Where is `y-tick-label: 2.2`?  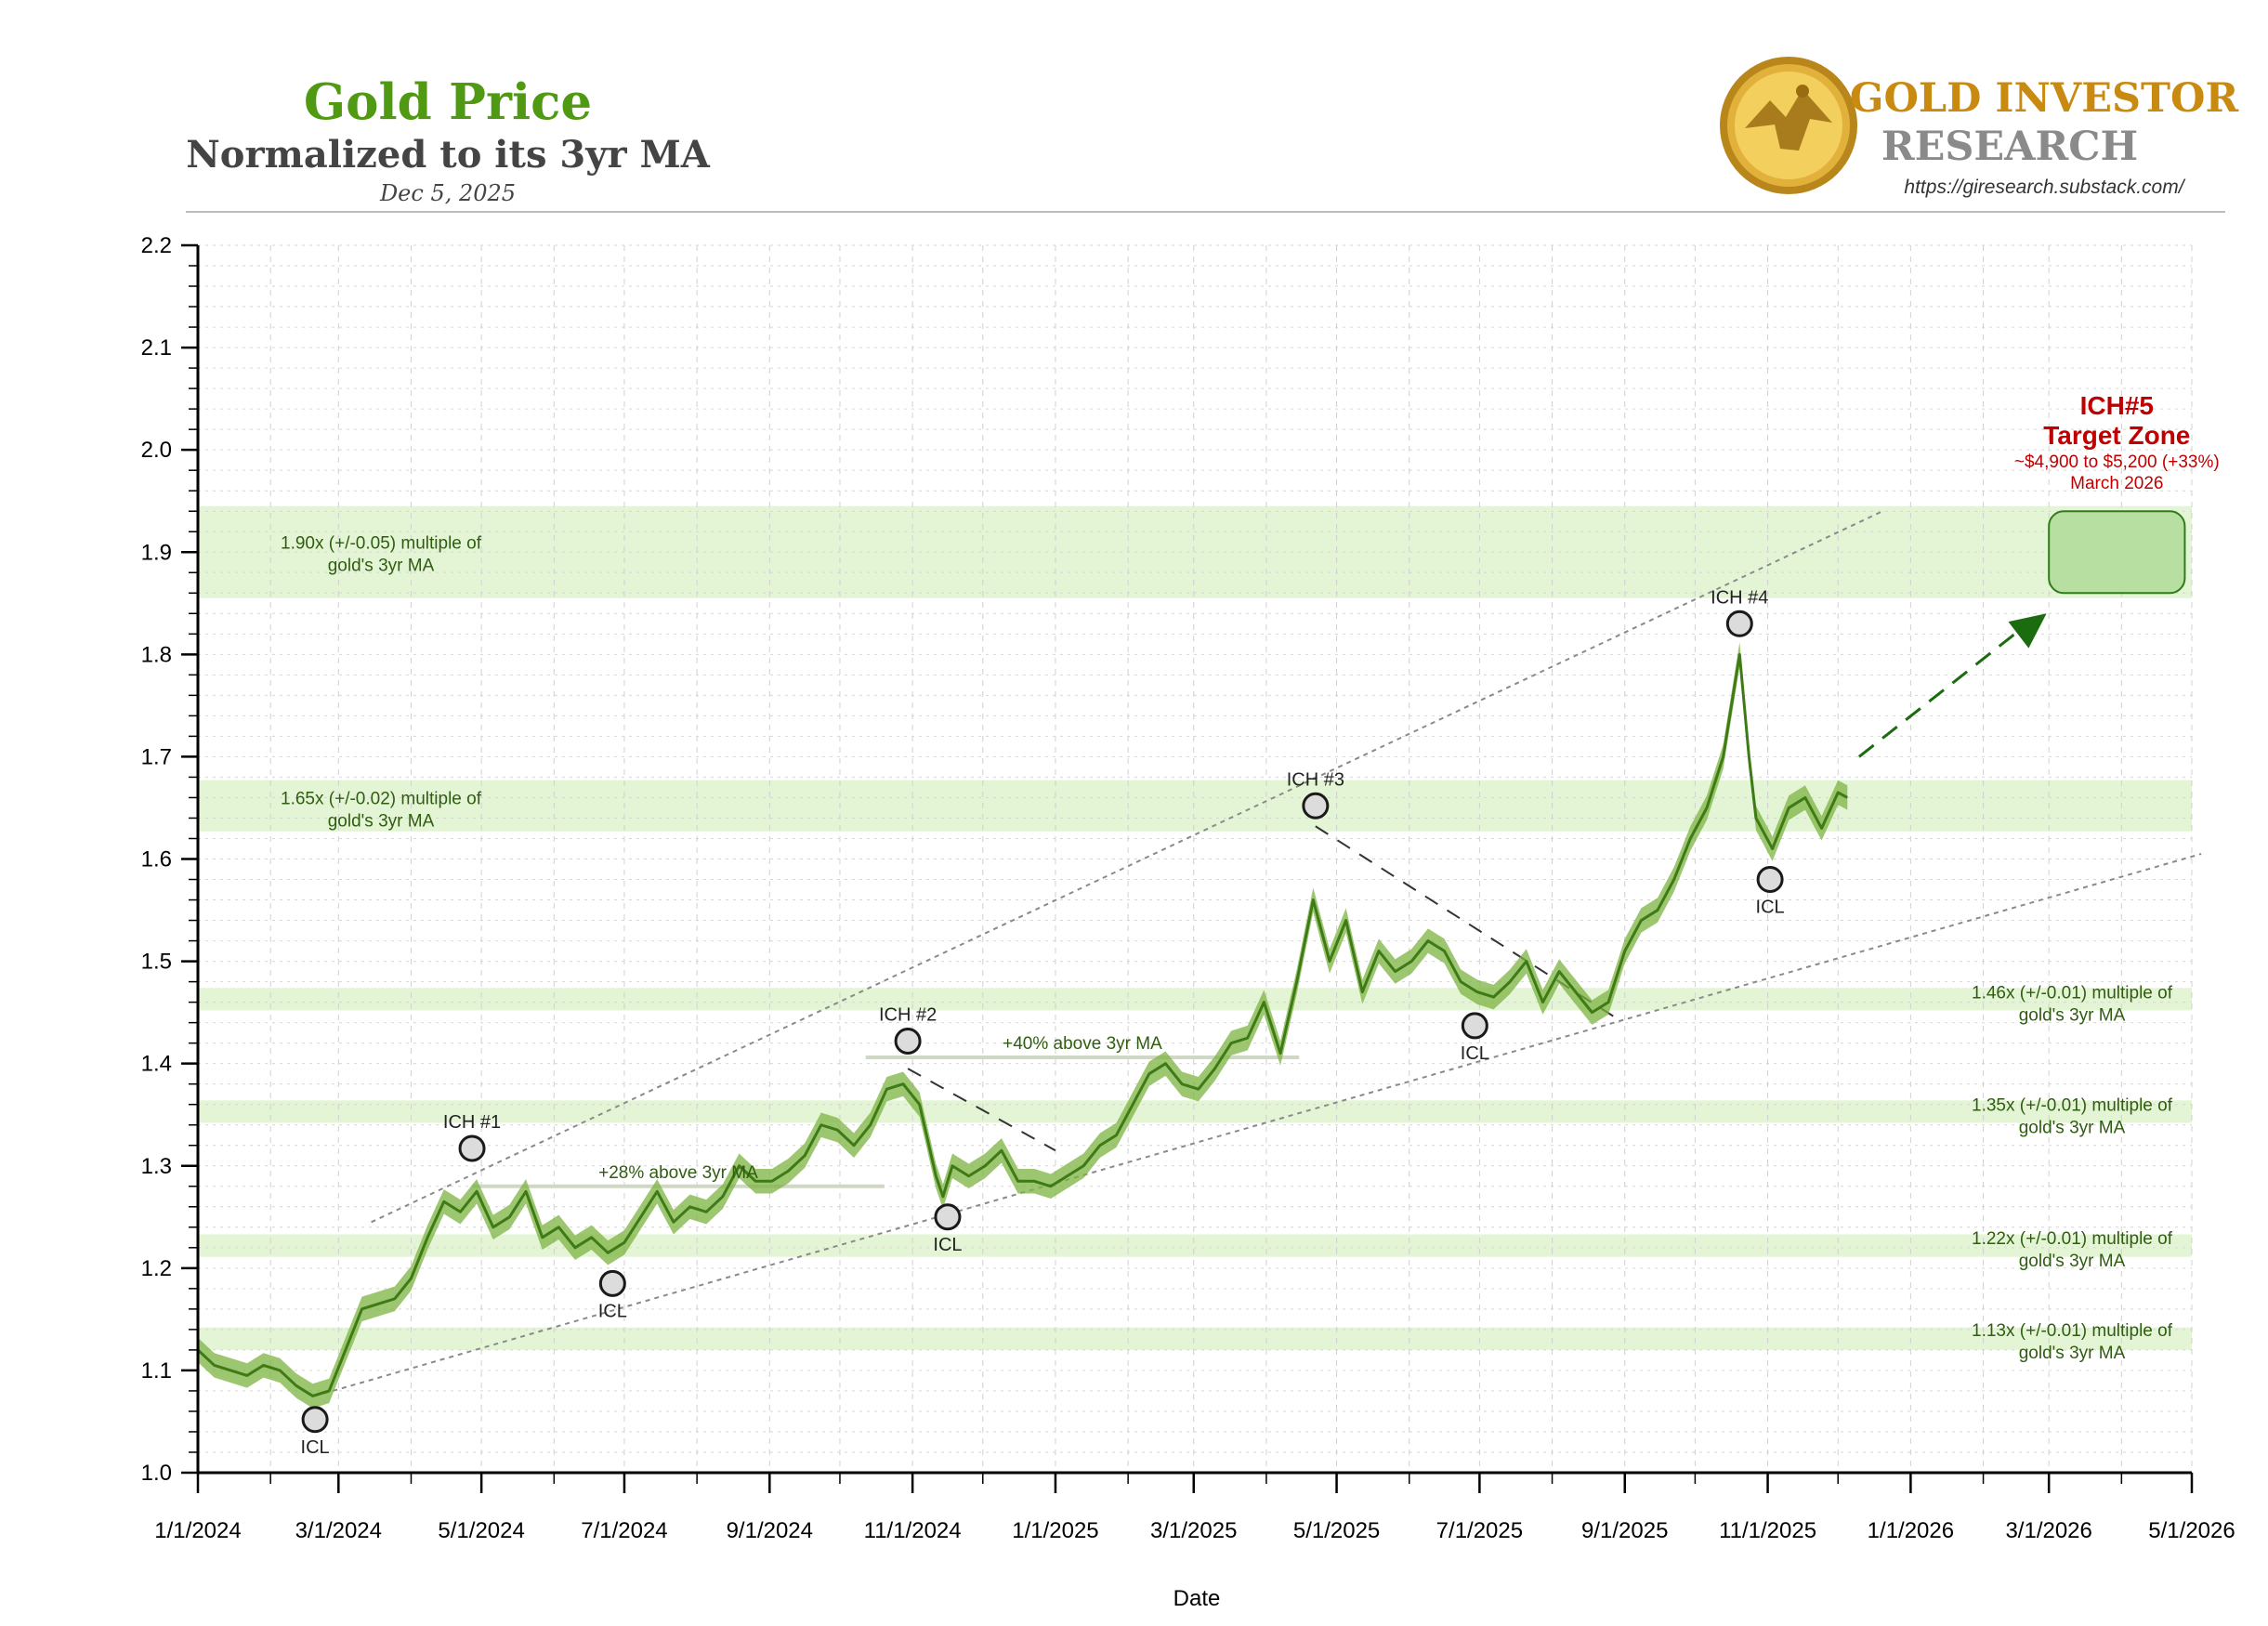 y-tick-label: 2.2 is located at coordinates (156, 246).